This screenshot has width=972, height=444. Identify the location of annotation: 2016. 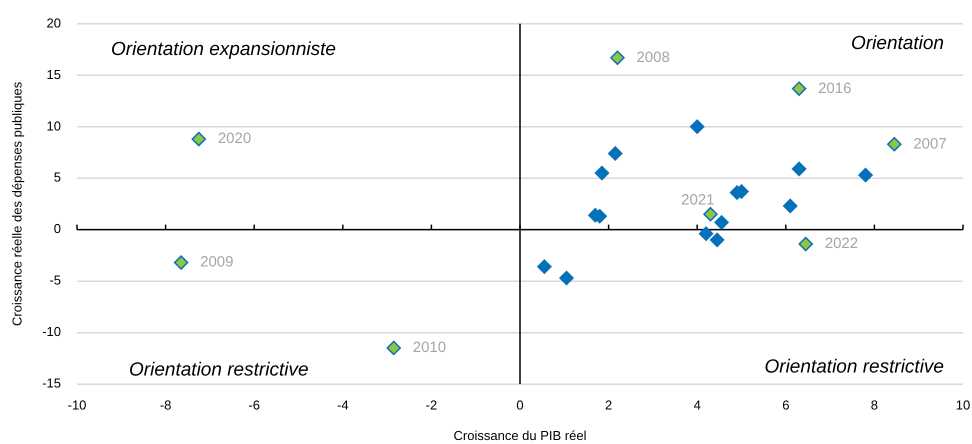
(835, 88).